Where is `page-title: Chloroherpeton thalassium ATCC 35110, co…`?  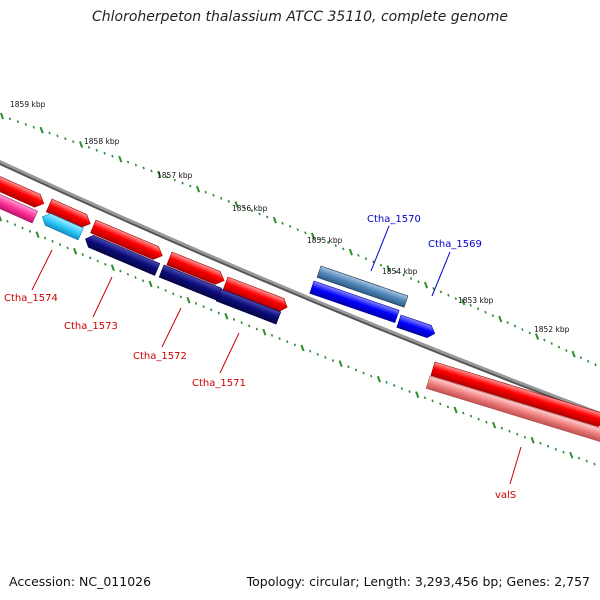 page-title: Chloroherpeton thalassium ATCC 35110, co… is located at coordinates (300, 17).